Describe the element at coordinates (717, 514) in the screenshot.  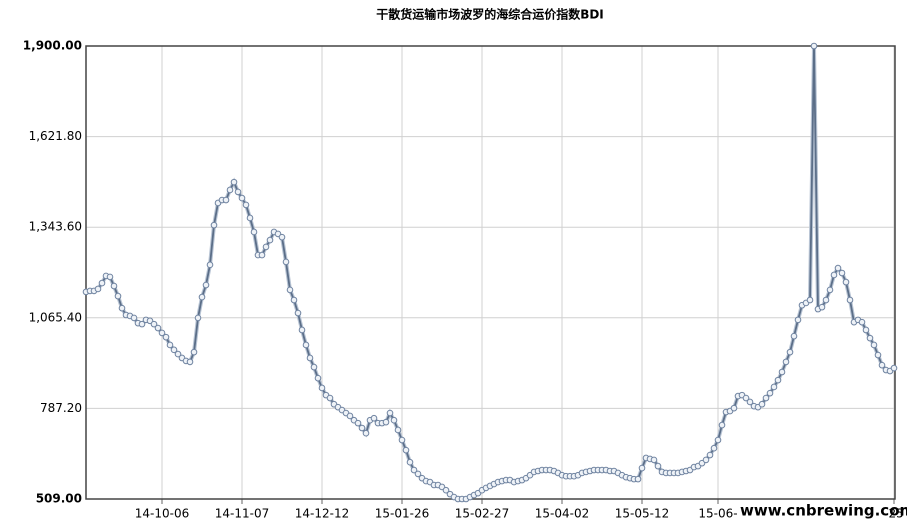
I see `x-tick-label: 15-06-` at that location.